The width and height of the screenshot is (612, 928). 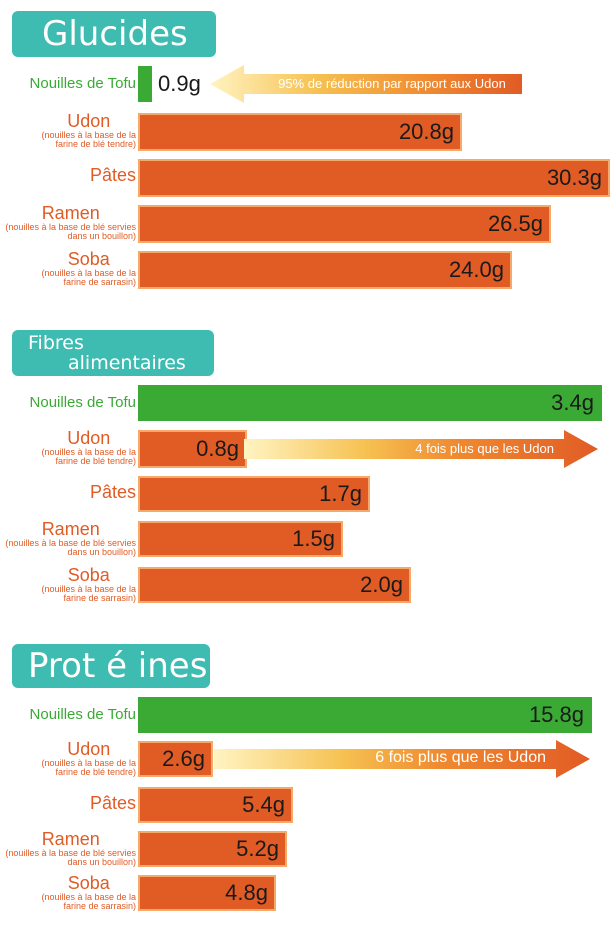 I want to click on bar-row: Pâtes 1.7g, so click(x=306, y=494).